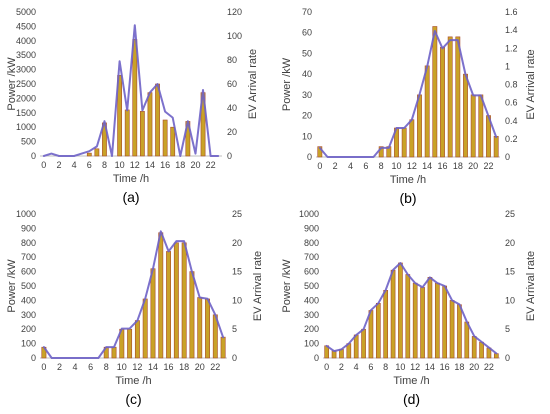  Describe the element at coordinates (28, 344) in the screenshot. I see `y-tick-label: 100` at that location.